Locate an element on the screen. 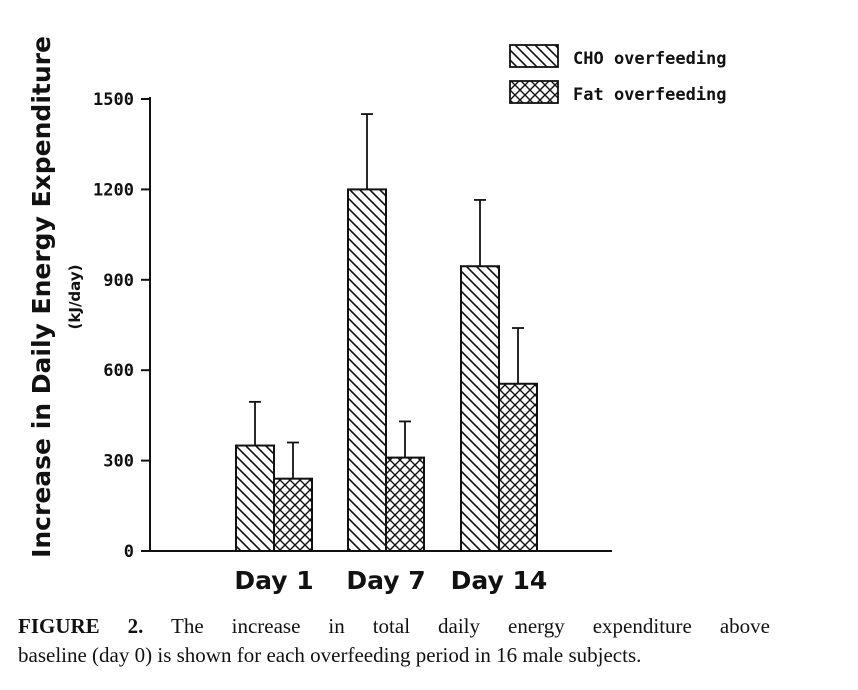 The width and height of the screenshot is (858, 690). y-tick-label: 900 is located at coordinates (118, 281).